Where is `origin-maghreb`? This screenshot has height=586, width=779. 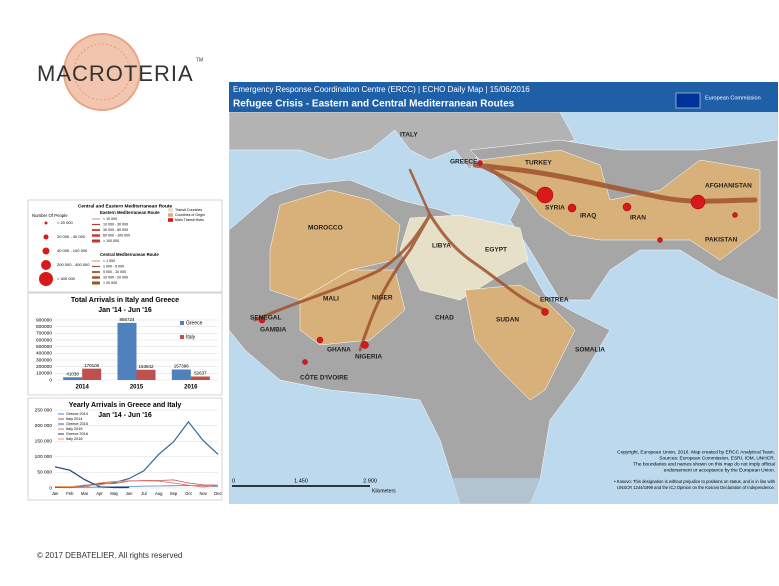 origin-maghreb is located at coordinates (335, 245).